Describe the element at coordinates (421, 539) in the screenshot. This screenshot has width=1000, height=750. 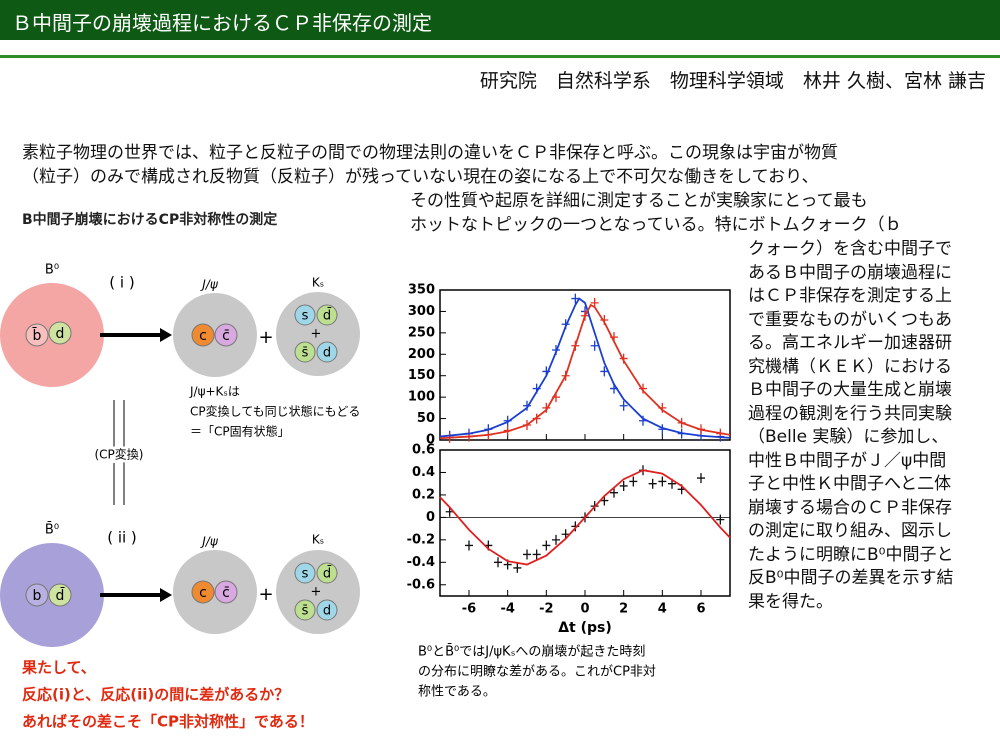
I see `y-tick-label: -0.2` at that location.